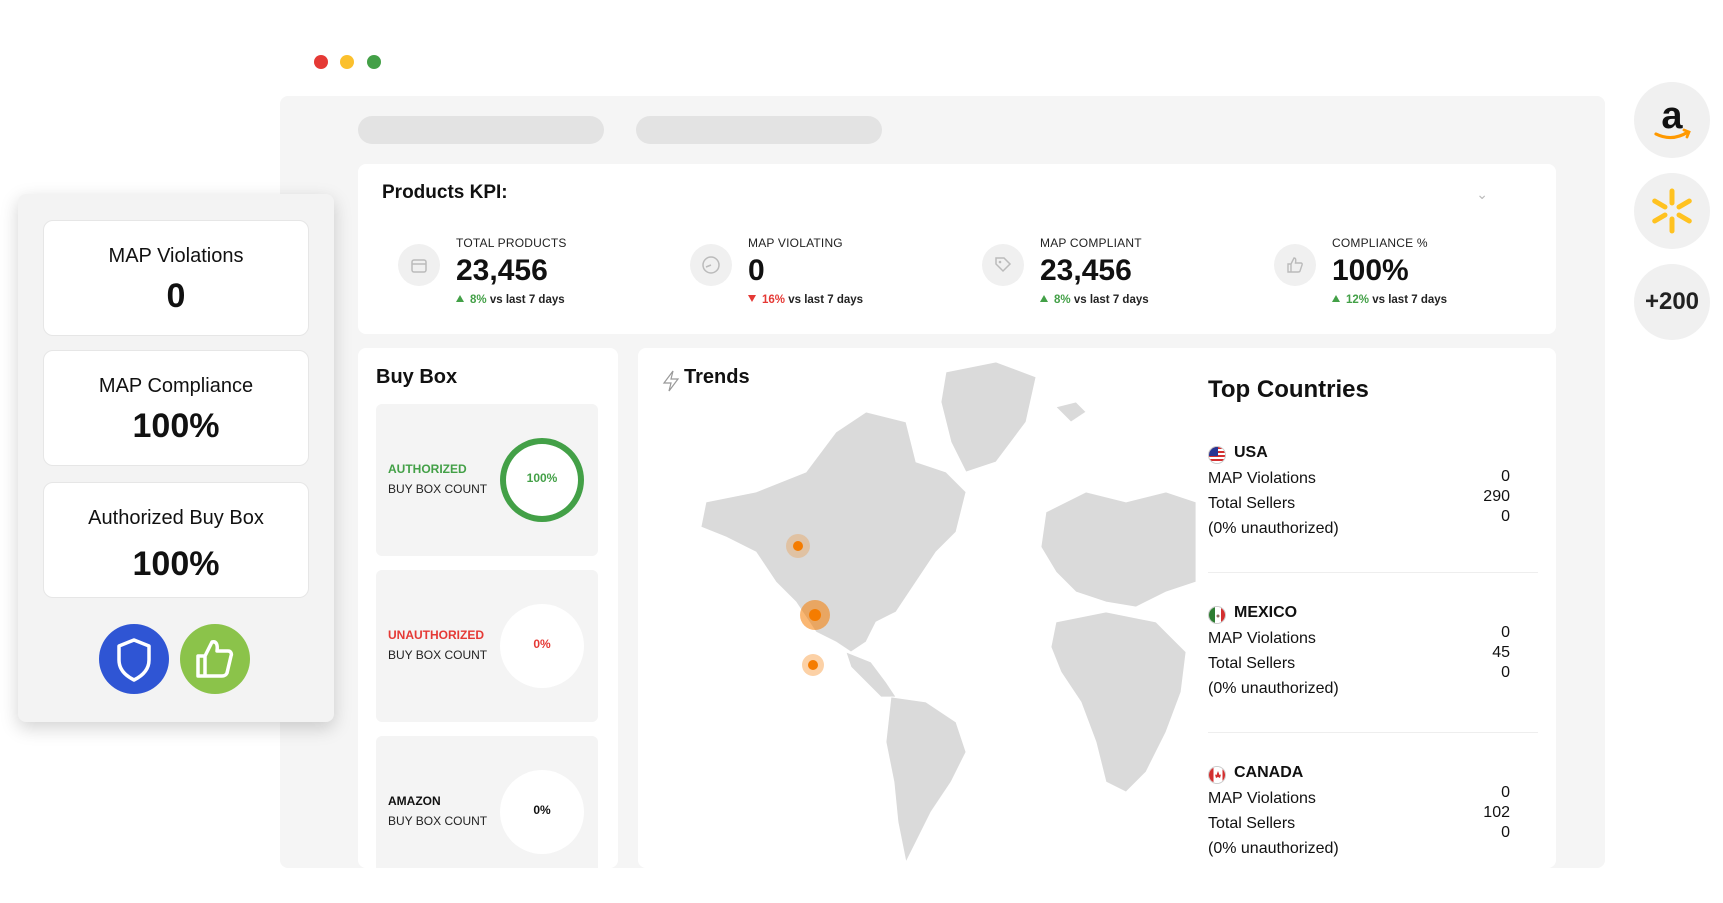 This screenshot has width=1723, height=903. Describe the element at coordinates (1482, 194) in the screenshot. I see `chevron-down-icon: ⌄` at that location.